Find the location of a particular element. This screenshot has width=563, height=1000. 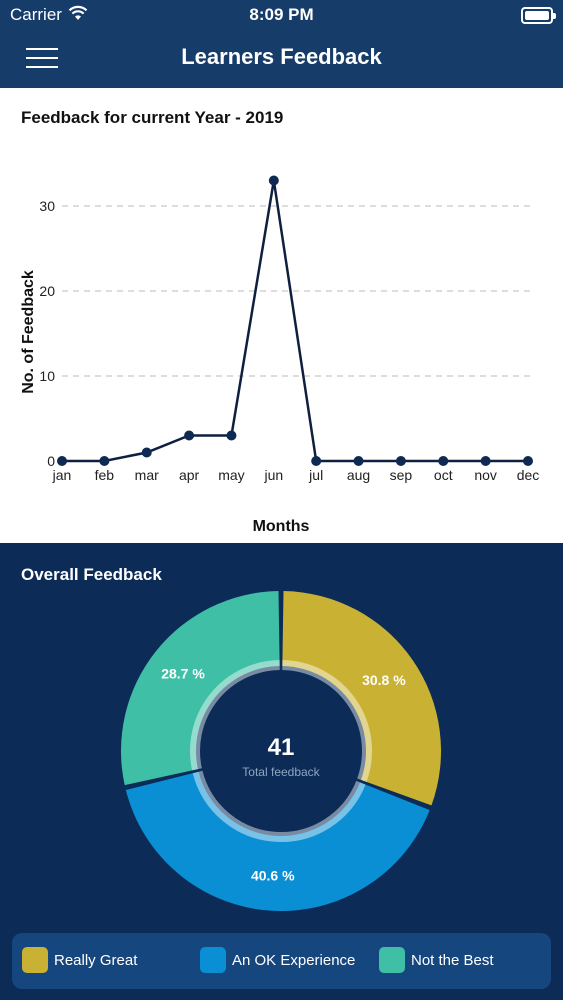

data-point-nov is located at coordinates (485, 461).